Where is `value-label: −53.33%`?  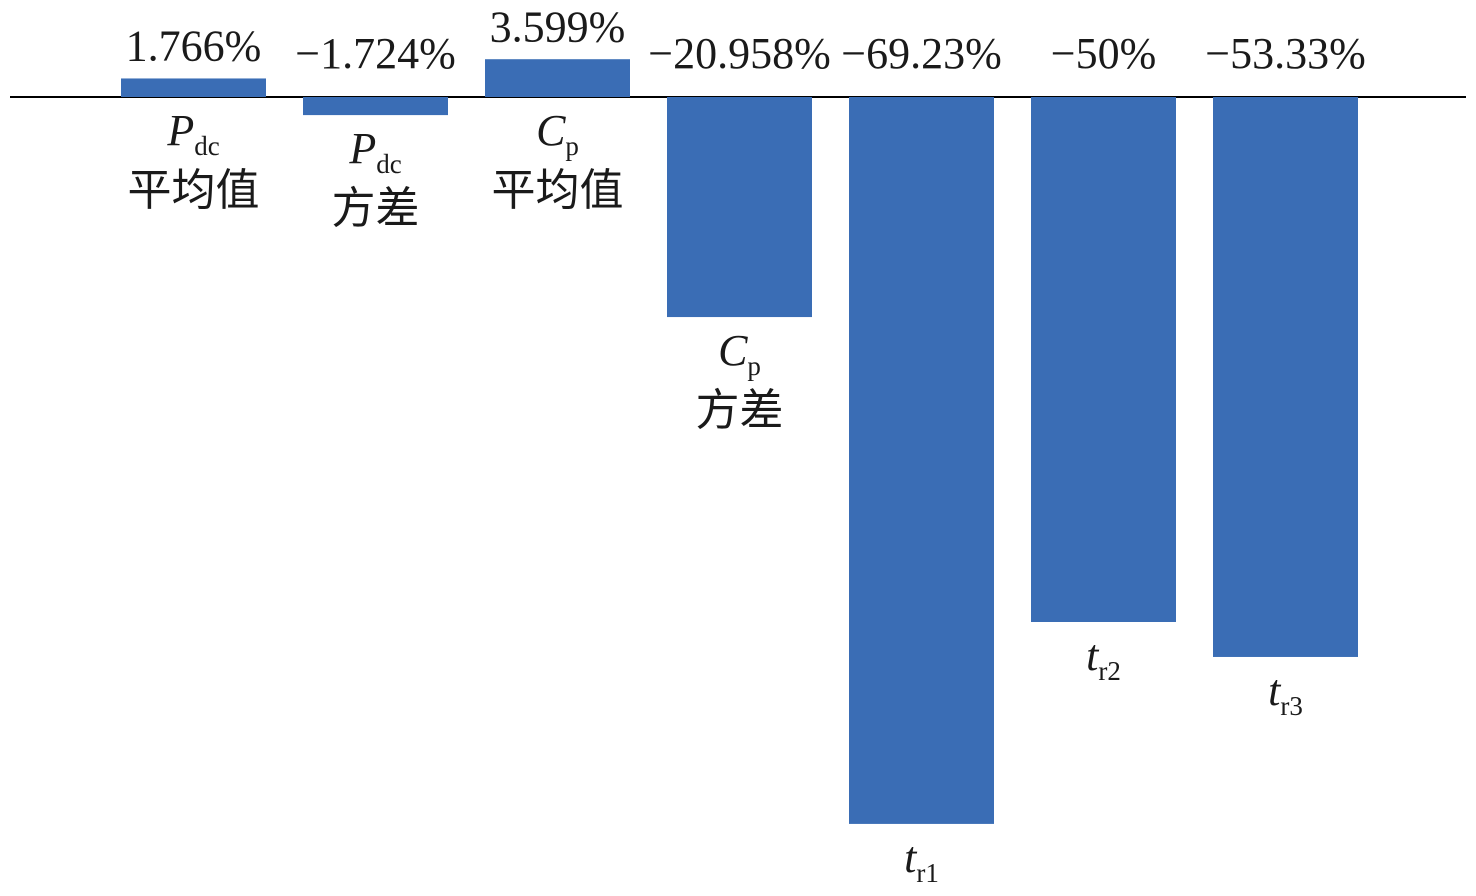
value-label: −53.33% is located at coordinates (1285, 53).